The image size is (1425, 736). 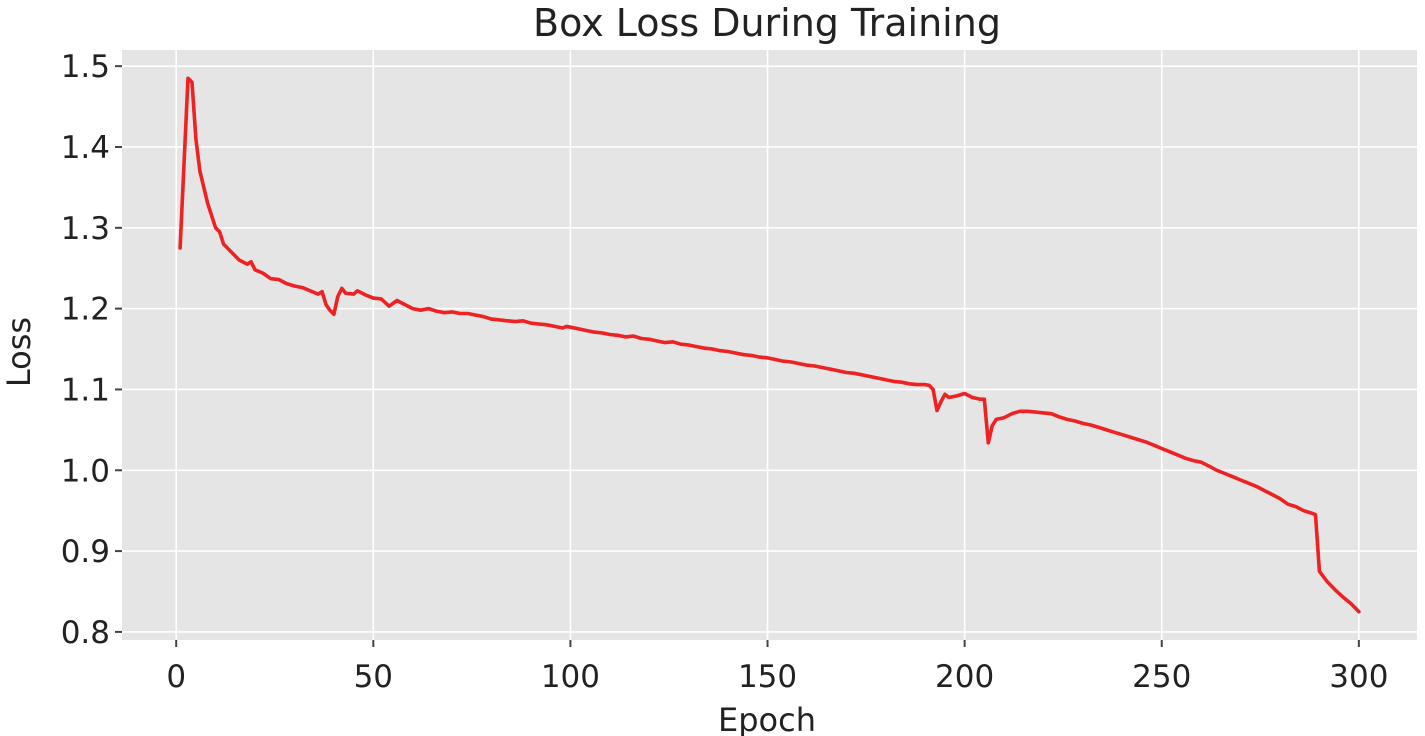 I want to click on y-axis-label: Loss, so click(x=19, y=352).